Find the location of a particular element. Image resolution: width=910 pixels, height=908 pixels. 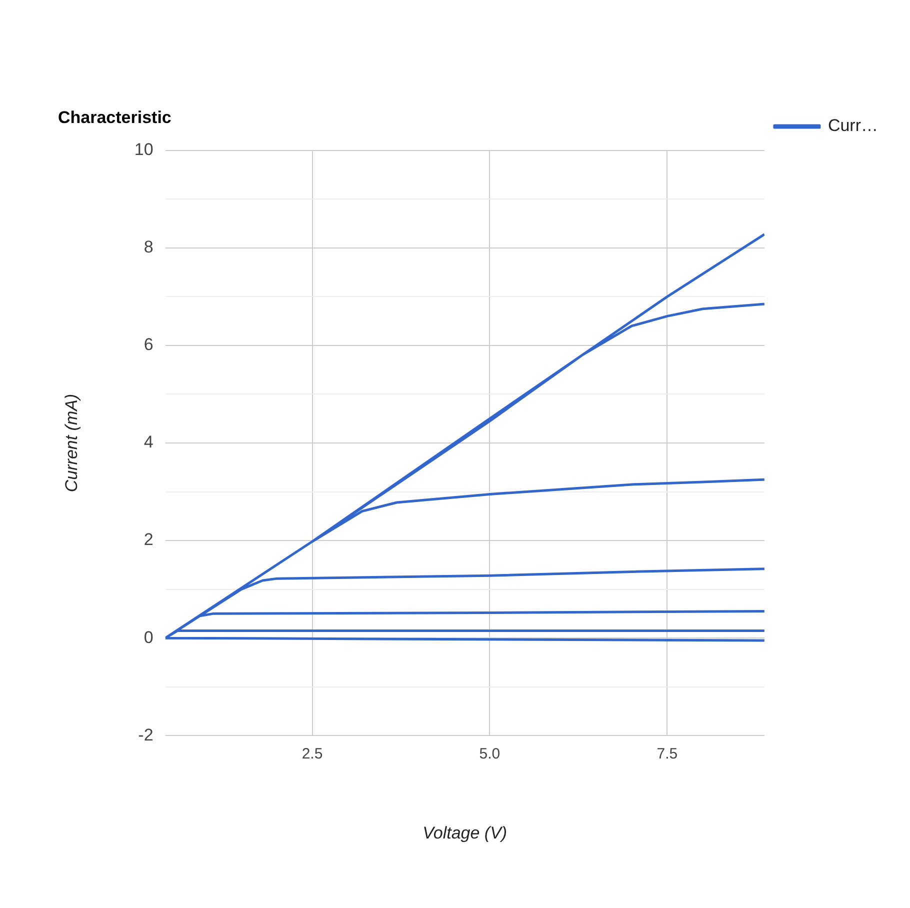

x-tick-label: 5.0 is located at coordinates (489, 754).